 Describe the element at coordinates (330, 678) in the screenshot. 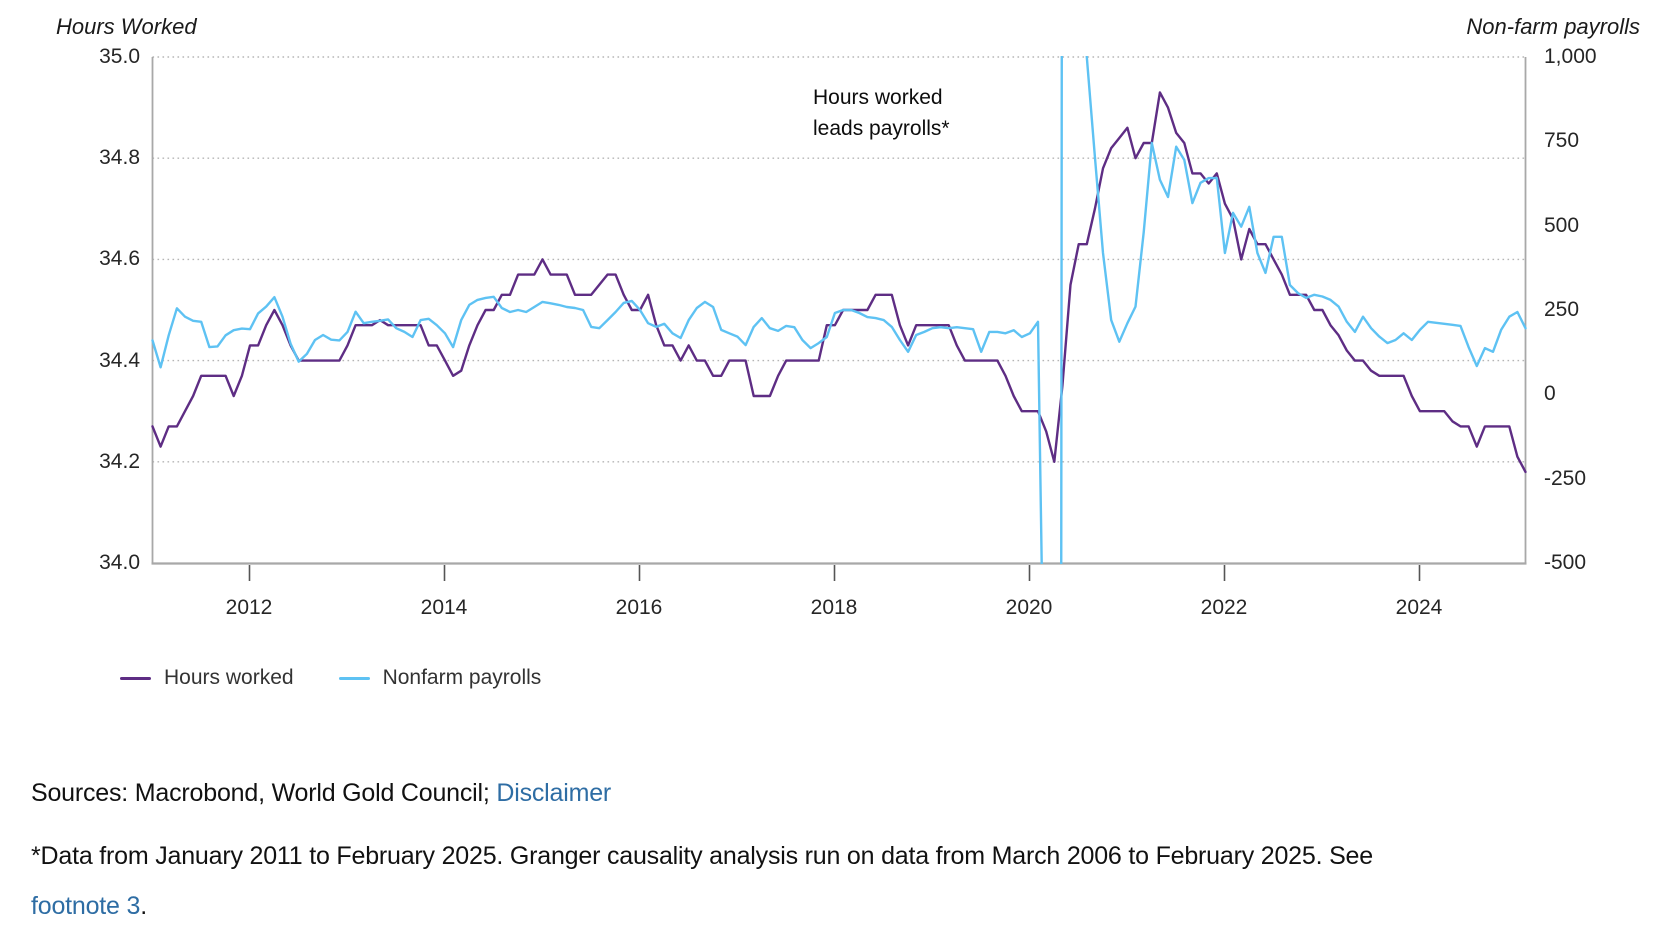

I see `legend: Hours worked Nonfarm payrolls` at that location.